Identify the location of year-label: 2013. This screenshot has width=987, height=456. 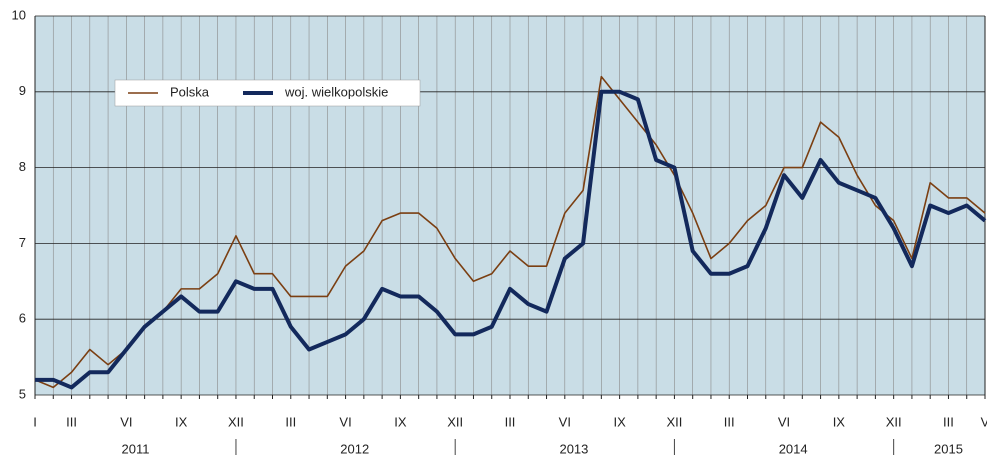
(573, 448).